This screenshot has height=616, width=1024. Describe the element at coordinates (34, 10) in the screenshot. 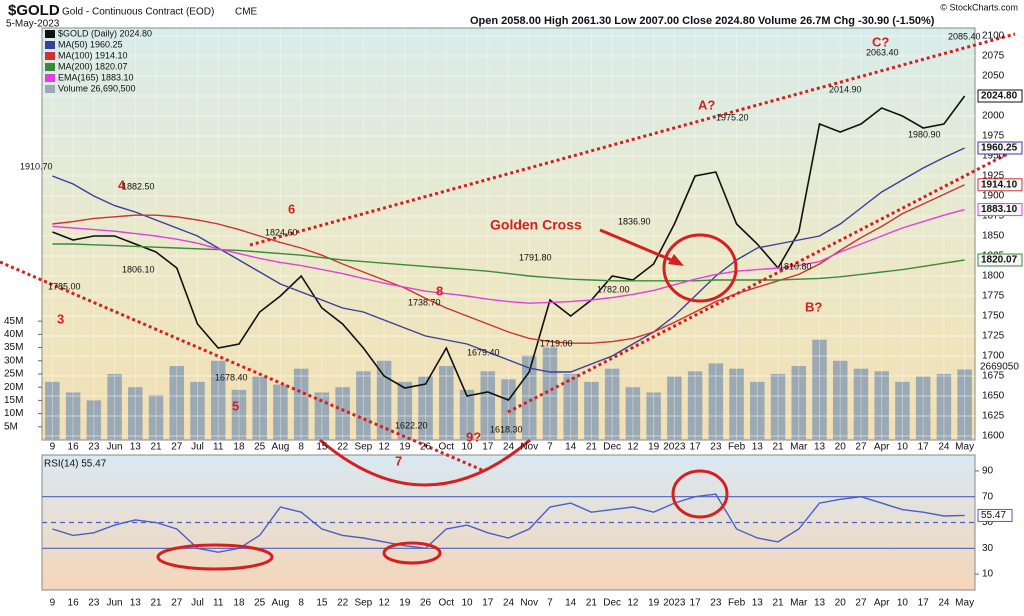

I see `symbol: $GOLD` at that location.